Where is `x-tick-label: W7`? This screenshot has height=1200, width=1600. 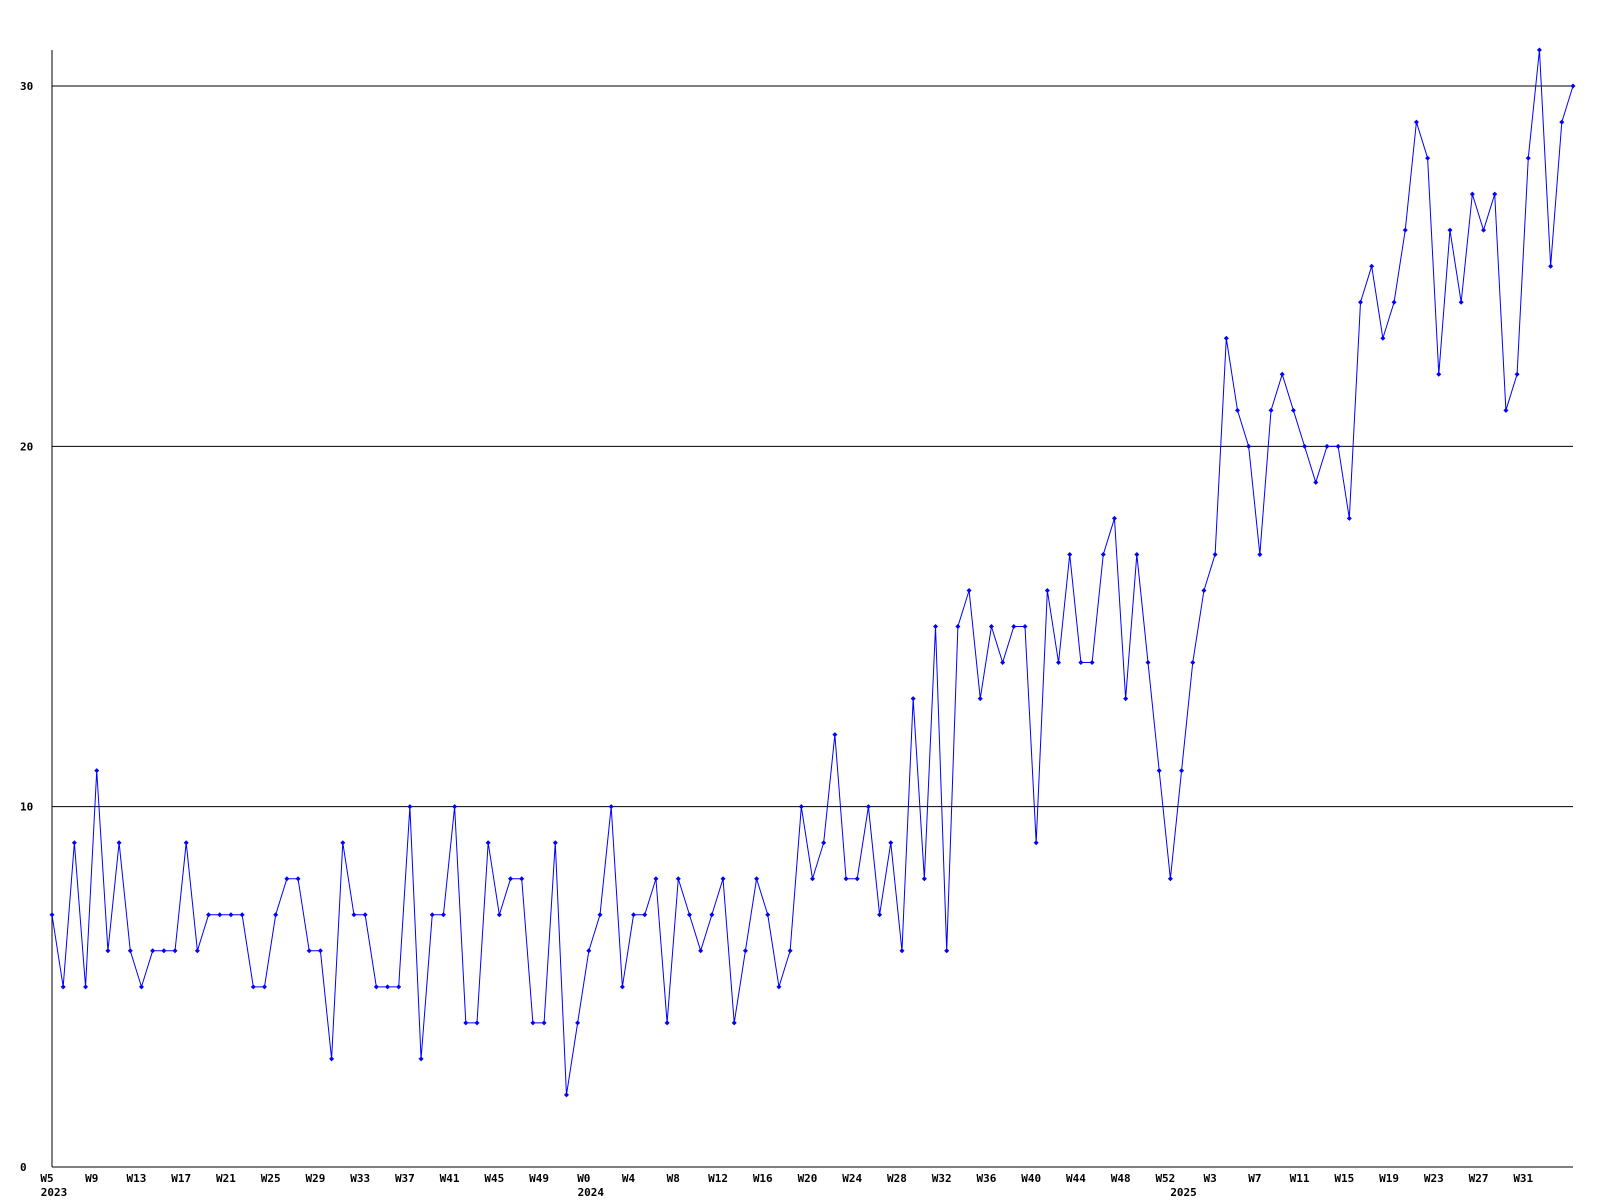 x-tick-label: W7 is located at coordinates (1254, 1178).